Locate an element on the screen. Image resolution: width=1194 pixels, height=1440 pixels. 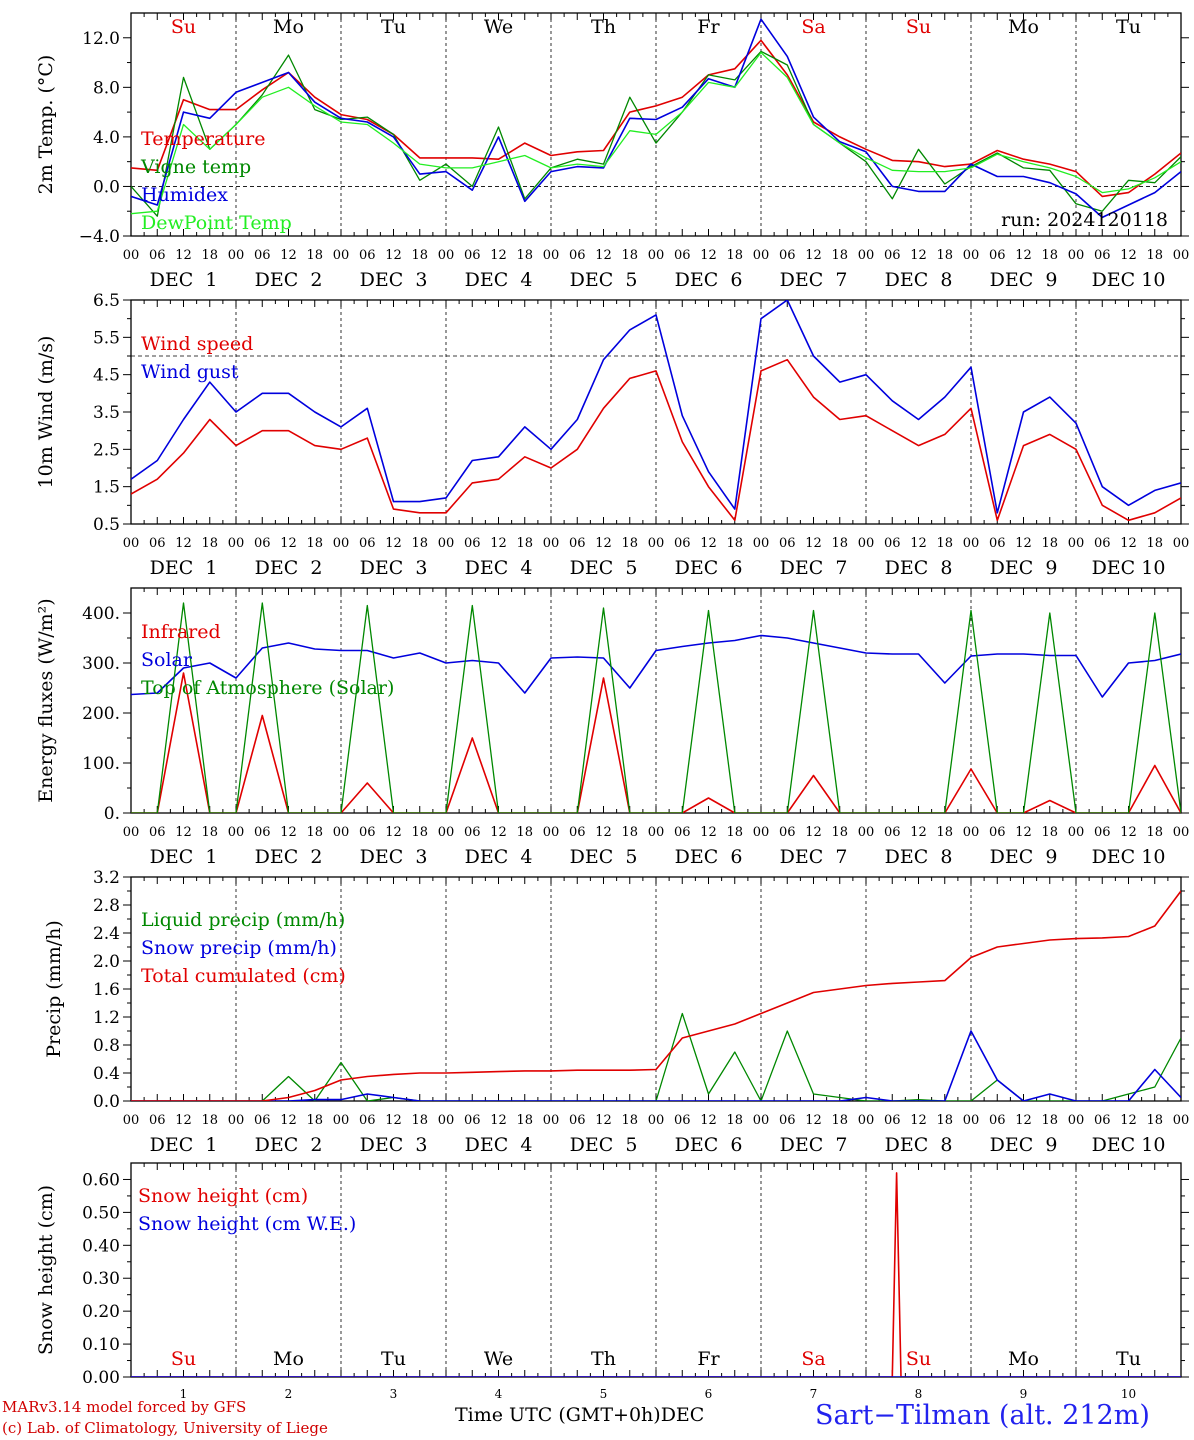
series-line-temperature is located at coordinates (656, 118).